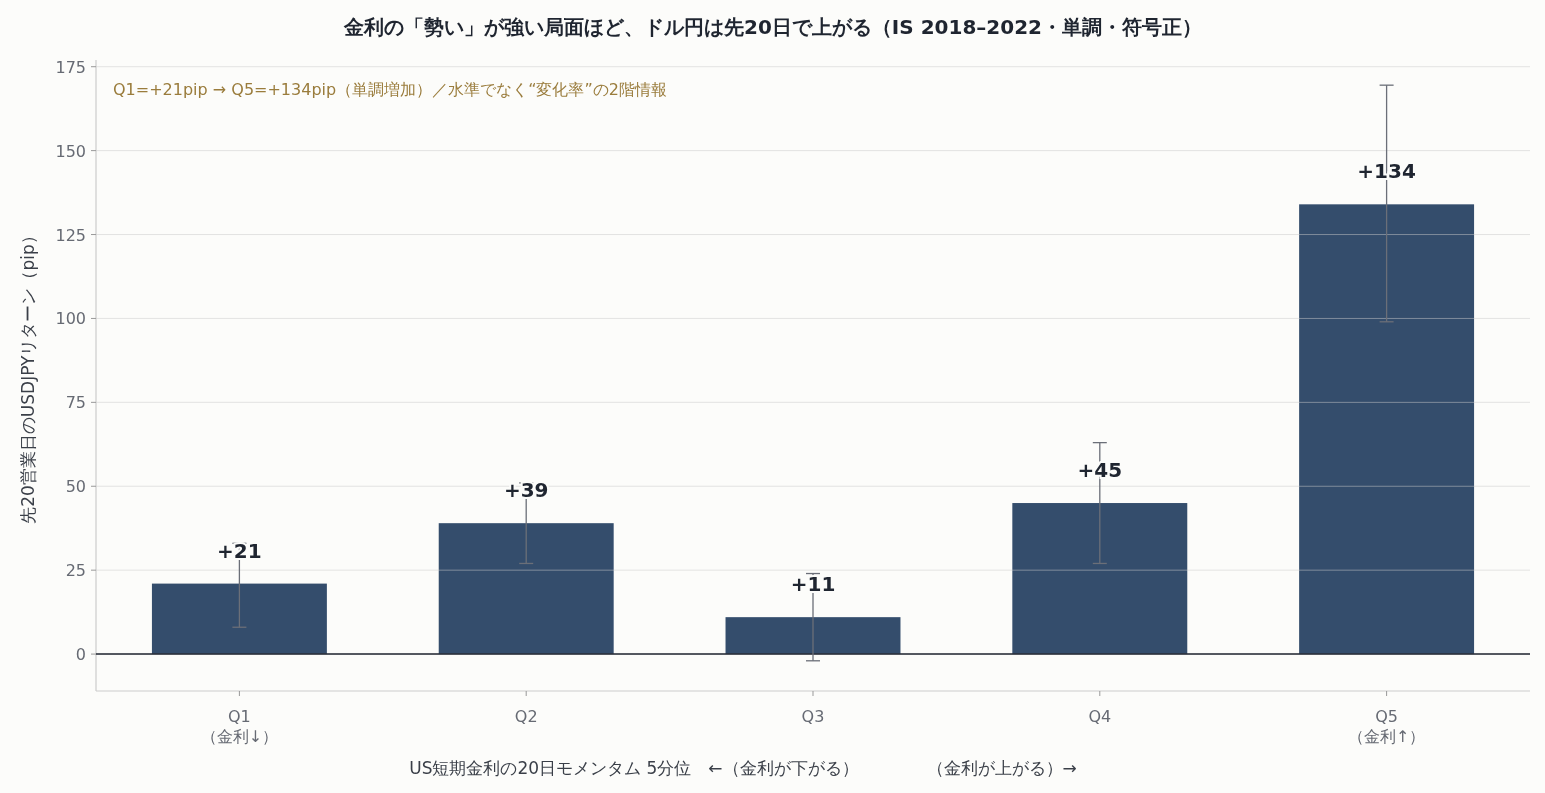 This screenshot has height=793, width=1545. I want to click on y-tick-label: 0, so click(80, 655).